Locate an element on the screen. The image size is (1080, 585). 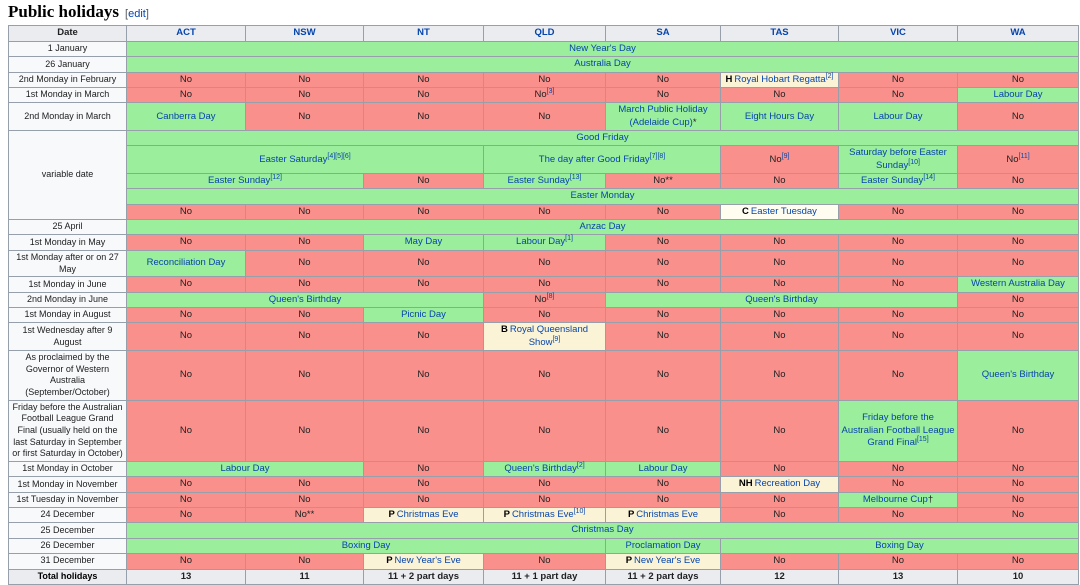
holiday-link: Easter Monday is located at coordinates (602, 196).